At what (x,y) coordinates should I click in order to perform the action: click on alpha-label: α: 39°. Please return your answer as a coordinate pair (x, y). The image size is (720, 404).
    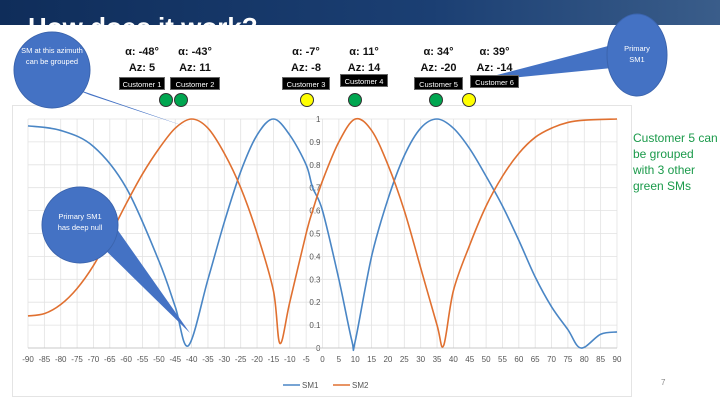
    Looking at the image, I should click on (494, 52).